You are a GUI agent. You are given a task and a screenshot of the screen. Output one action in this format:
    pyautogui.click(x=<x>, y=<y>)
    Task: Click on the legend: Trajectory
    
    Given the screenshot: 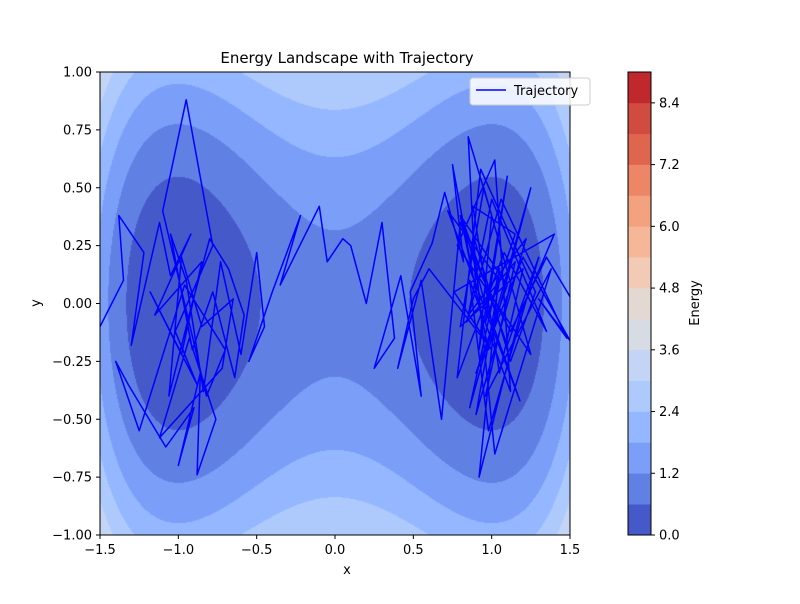 What is the action you would take?
    pyautogui.click(x=530, y=91)
    